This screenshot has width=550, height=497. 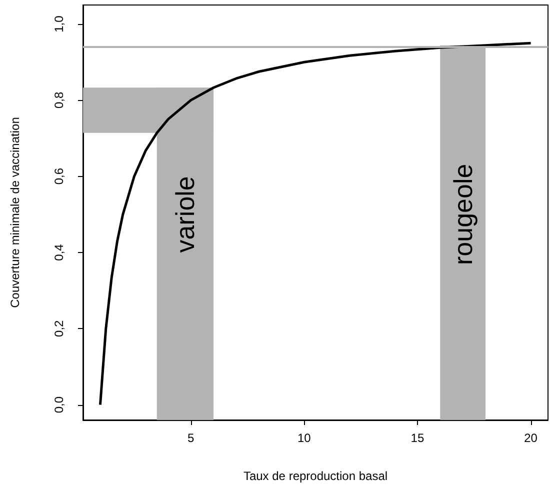 I want to click on y-tick-label: 1,0, so click(x=59, y=23).